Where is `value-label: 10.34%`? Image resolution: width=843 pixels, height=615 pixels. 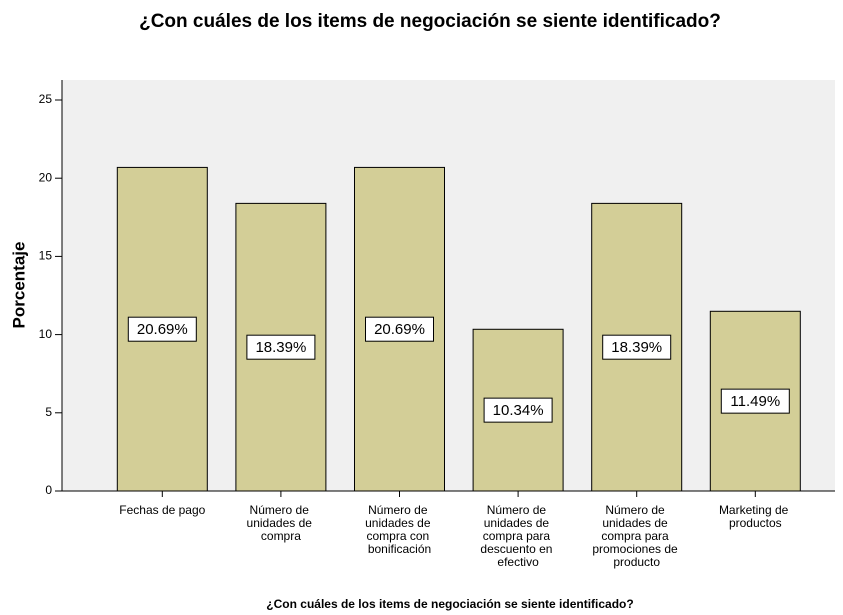
value-label: 10.34% is located at coordinates (518, 410).